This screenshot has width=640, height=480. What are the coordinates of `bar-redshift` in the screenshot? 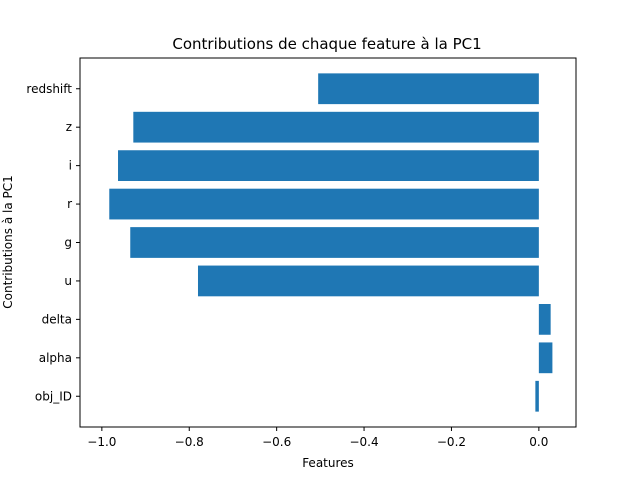 It's located at (428, 89).